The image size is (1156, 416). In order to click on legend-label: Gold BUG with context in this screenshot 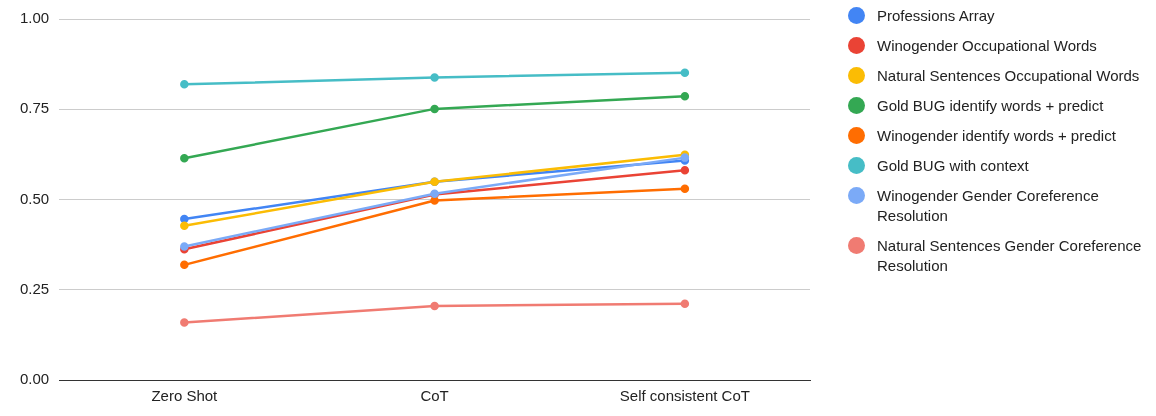, I will do `click(953, 166)`.